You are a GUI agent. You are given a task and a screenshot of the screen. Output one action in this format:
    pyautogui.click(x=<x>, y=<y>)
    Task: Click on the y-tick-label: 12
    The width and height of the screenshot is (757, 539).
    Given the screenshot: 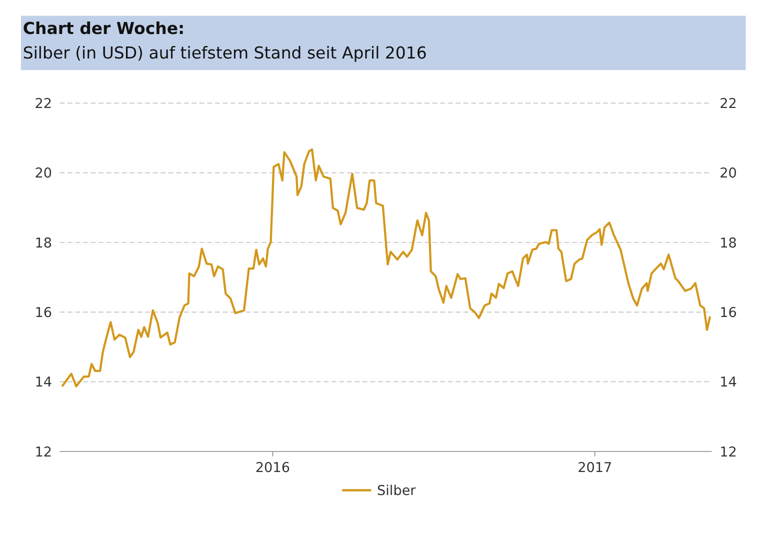 What is the action you would take?
    pyautogui.click(x=43, y=452)
    